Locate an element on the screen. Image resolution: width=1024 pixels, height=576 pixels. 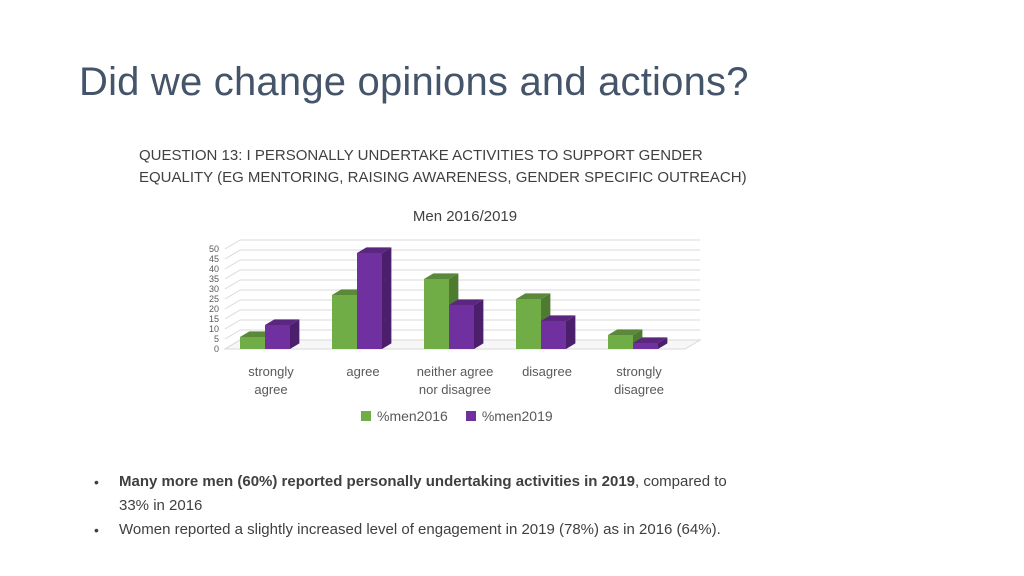
y-tick-label: 20 is located at coordinates (214, 309).